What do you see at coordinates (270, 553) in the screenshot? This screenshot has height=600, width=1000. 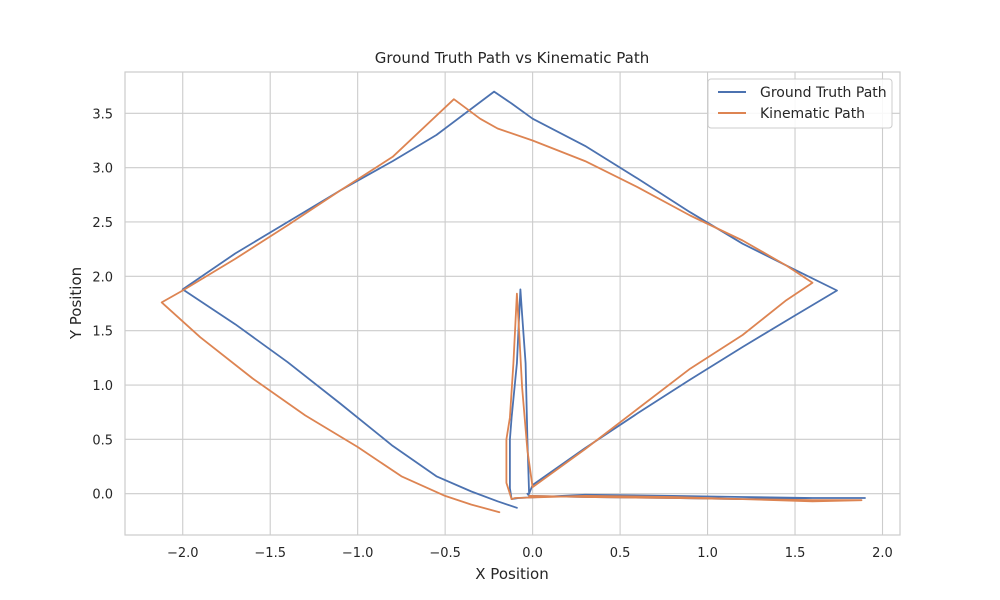 I see `x-tick-label: −1.5` at bounding box center [270, 553].